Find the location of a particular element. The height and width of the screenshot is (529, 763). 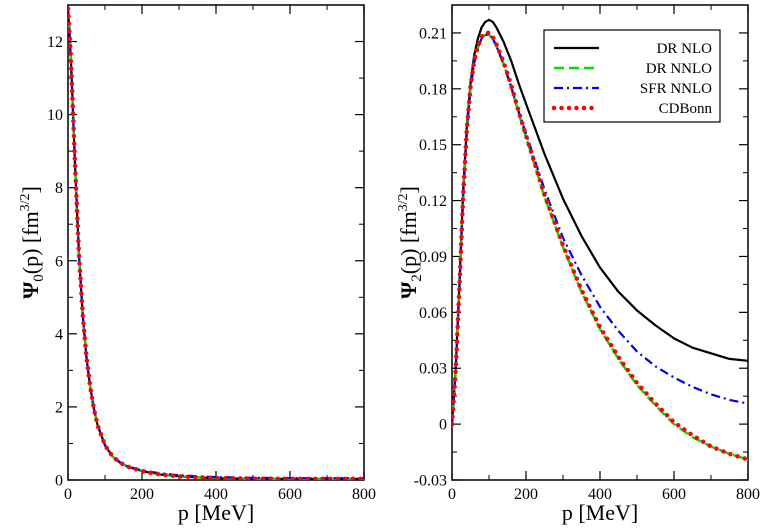

y-tick-label: 0.15 is located at coordinates (433, 145).